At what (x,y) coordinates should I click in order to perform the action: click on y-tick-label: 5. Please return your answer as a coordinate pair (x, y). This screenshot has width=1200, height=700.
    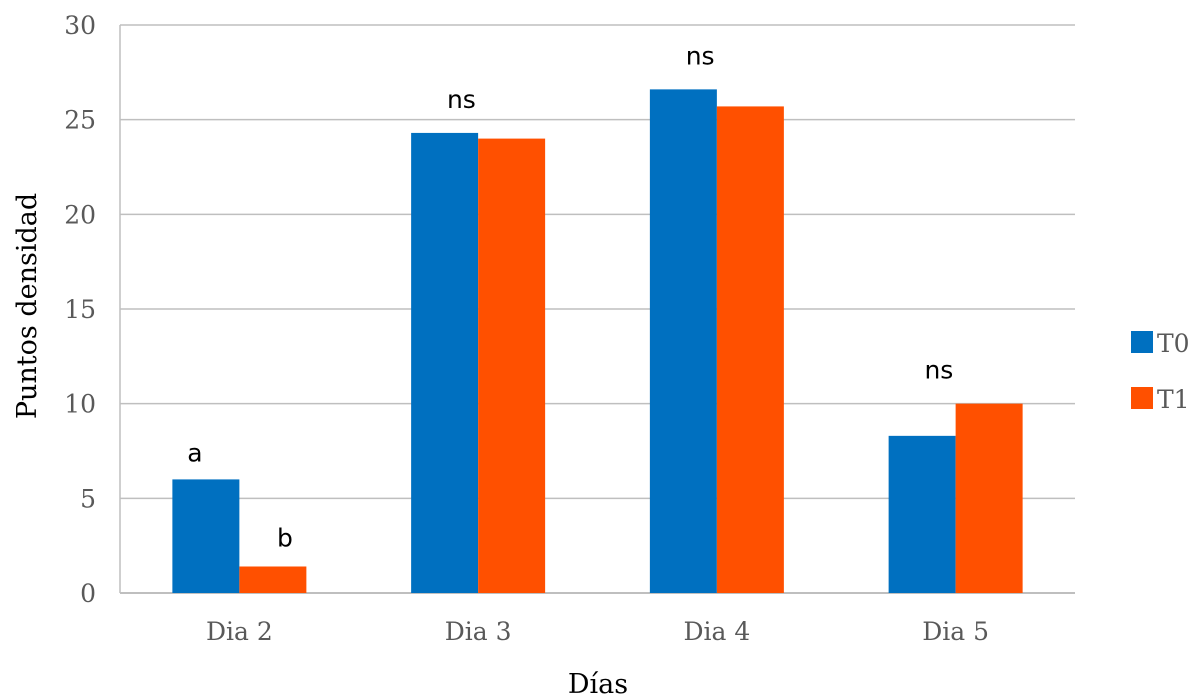
    Looking at the image, I should click on (88, 498).